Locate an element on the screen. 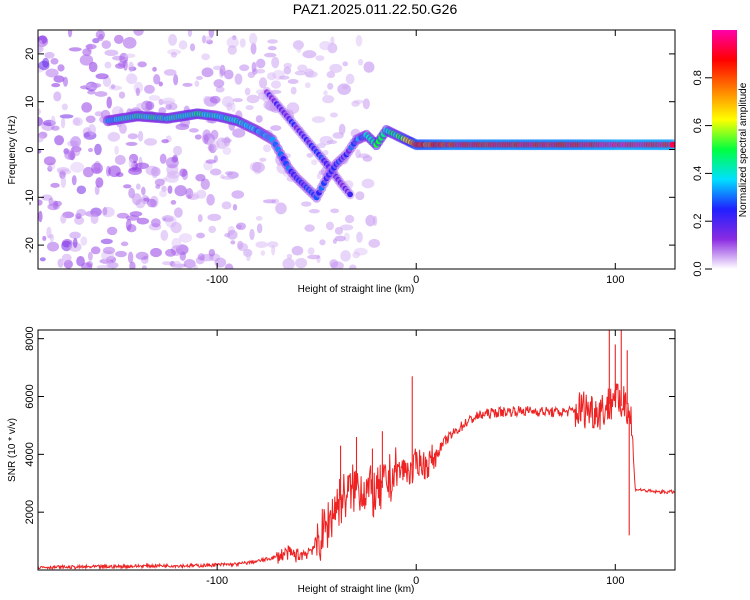 The width and height of the screenshot is (750, 600). snr-y-label: SNR (10 * v/v) is located at coordinates (12, 450).